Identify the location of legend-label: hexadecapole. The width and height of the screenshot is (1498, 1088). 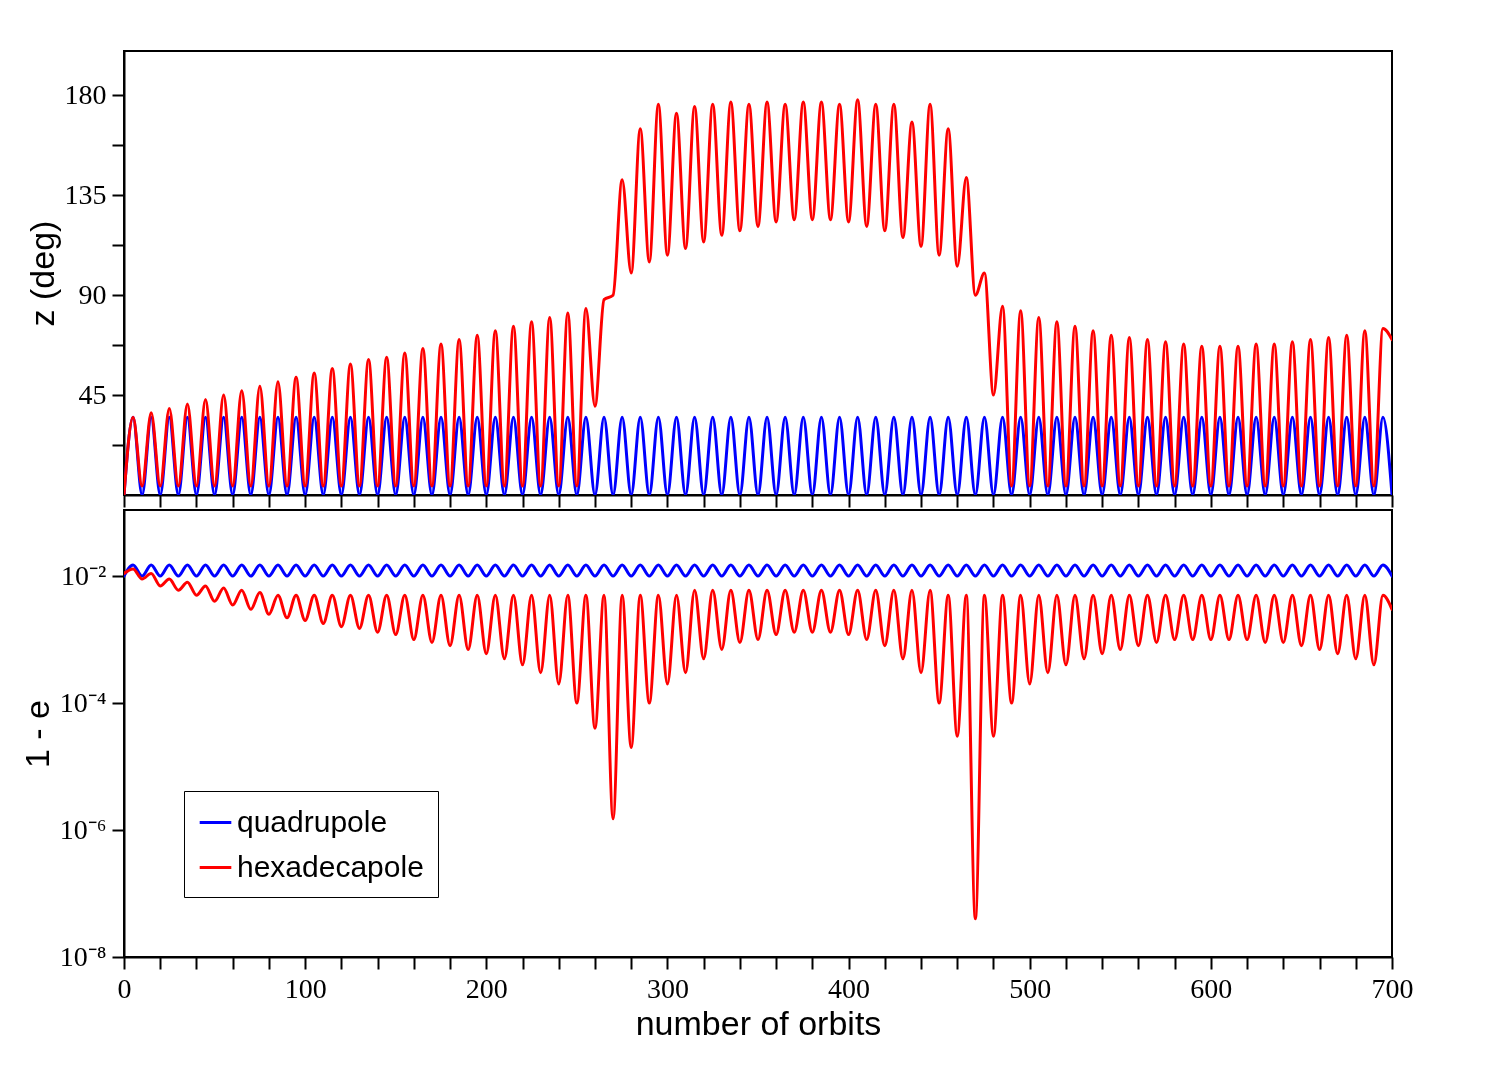
(330, 866).